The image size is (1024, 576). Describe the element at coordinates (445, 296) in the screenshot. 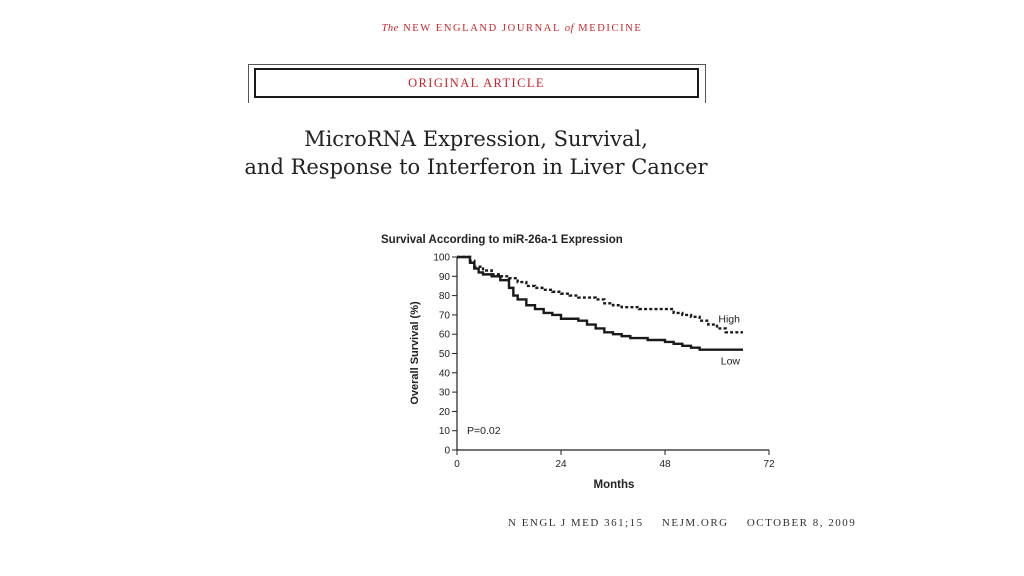

I see `y-tick-label: 80` at that location.